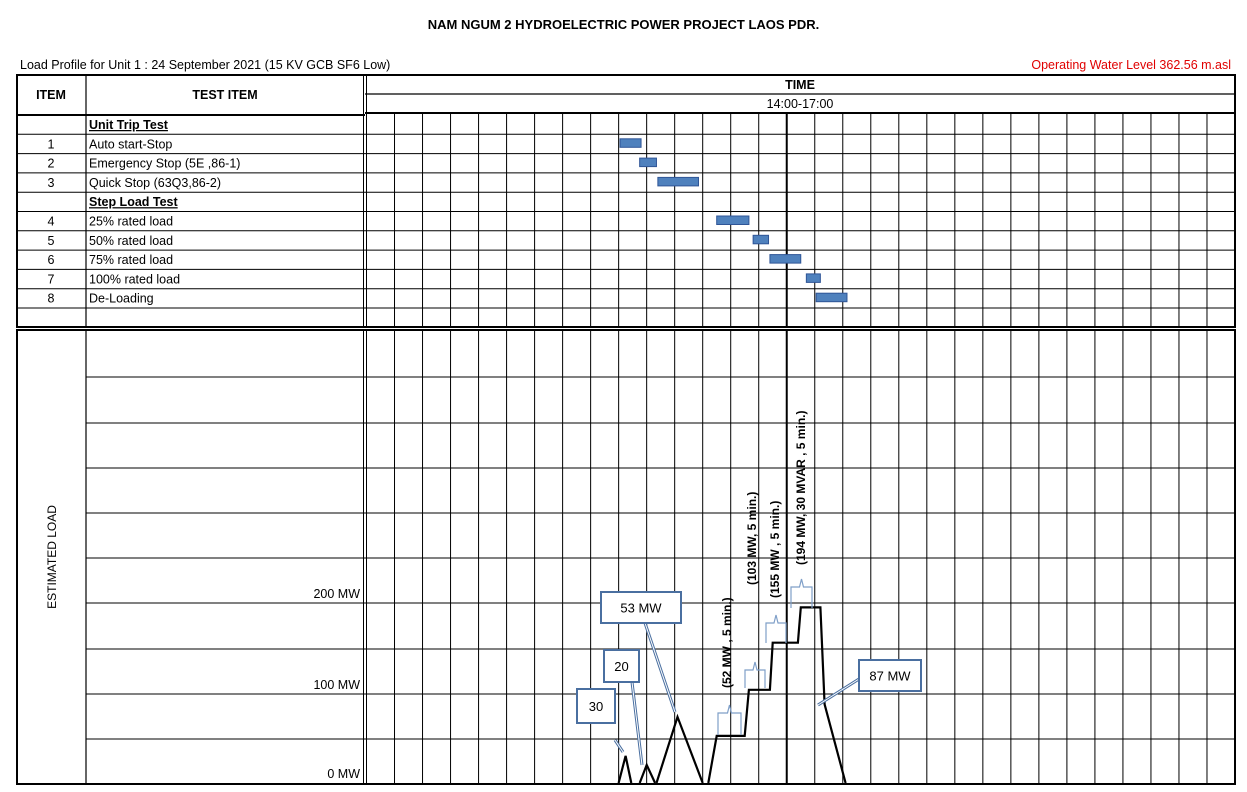 The height and width of the screenshot is (792, 1247). I want to click on item-number: 7, so click(51, 279).